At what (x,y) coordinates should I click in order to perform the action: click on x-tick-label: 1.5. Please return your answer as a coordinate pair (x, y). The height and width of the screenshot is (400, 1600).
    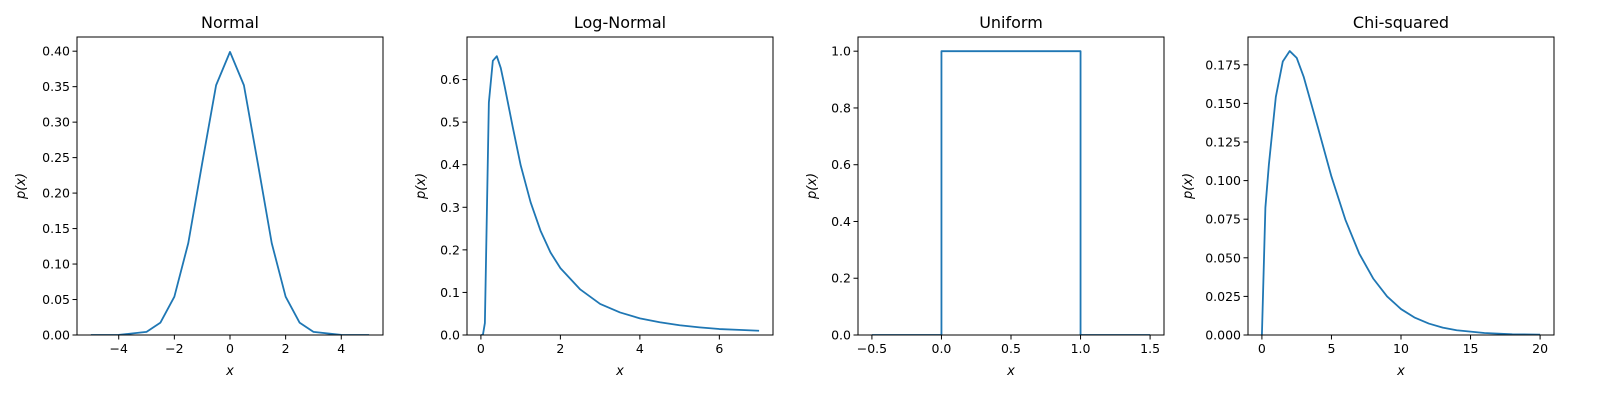
    Looking at the image, I should click on (1150, 348).